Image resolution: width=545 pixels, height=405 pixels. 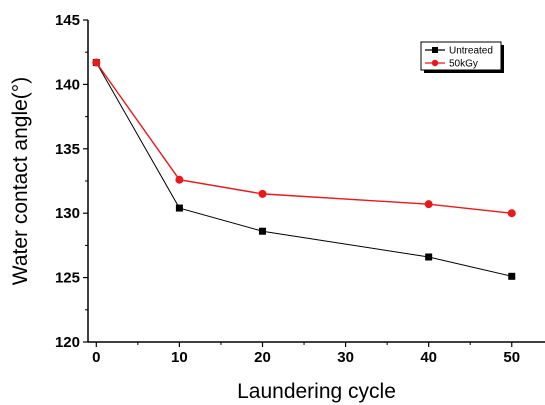 I want to click on x-axis-ticks: 0 10 20 30 40 50, so click(x=306, y=354).